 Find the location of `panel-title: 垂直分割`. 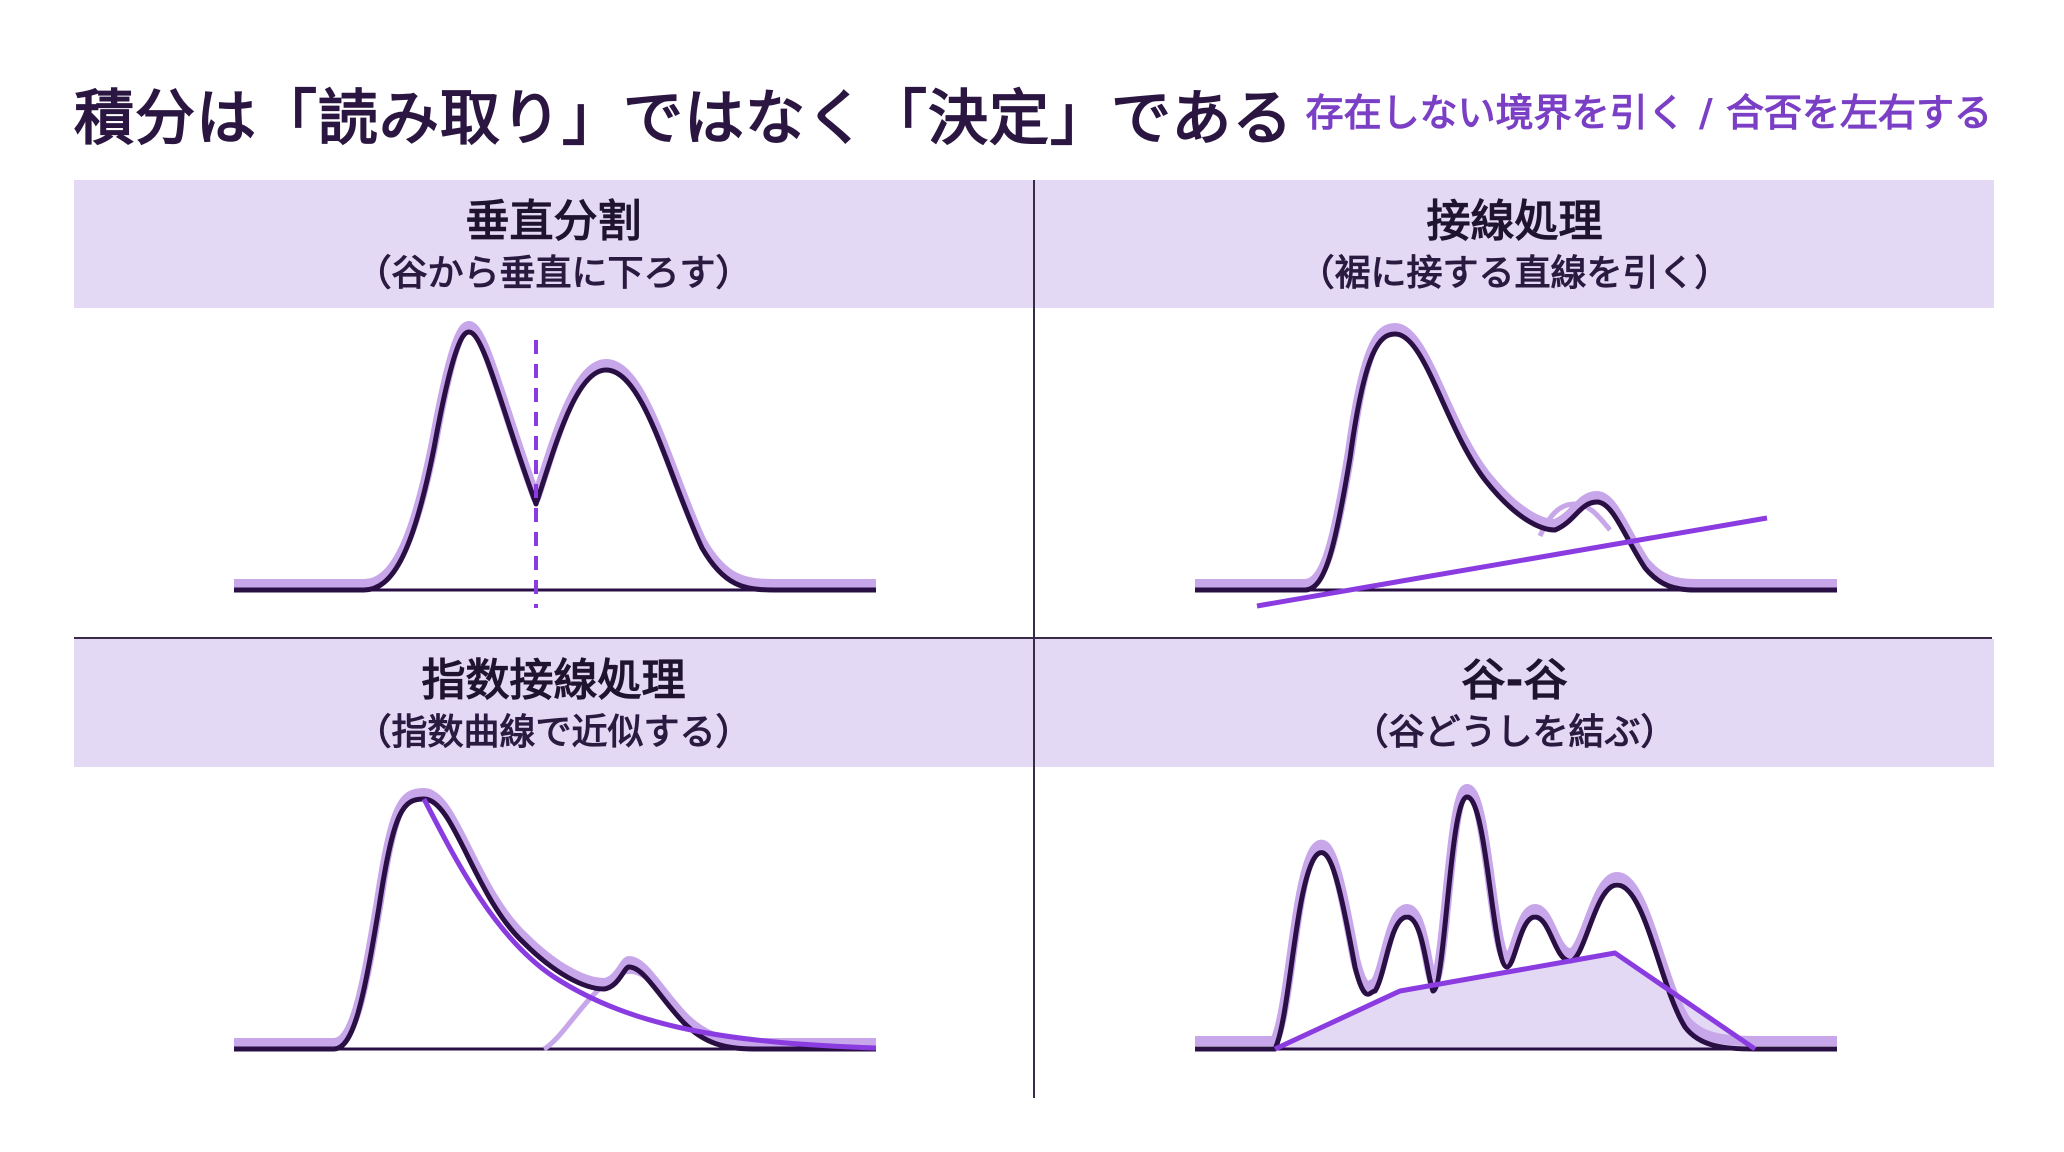

panel-title: 垂直分割 is located at coordinates (553, 221).